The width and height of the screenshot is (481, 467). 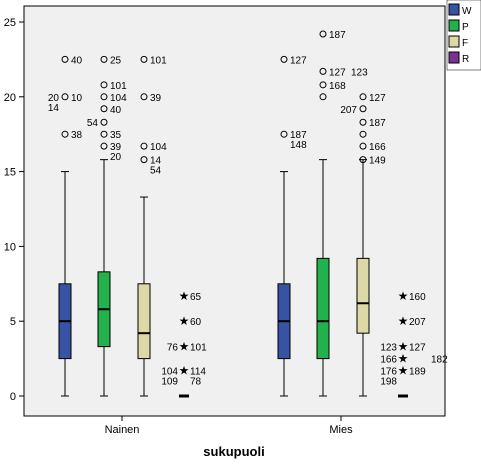 What do you see at coordinates (377, 161) in the screenshot?
I see `outlier-label: 149` at bounding box center [377, 161].